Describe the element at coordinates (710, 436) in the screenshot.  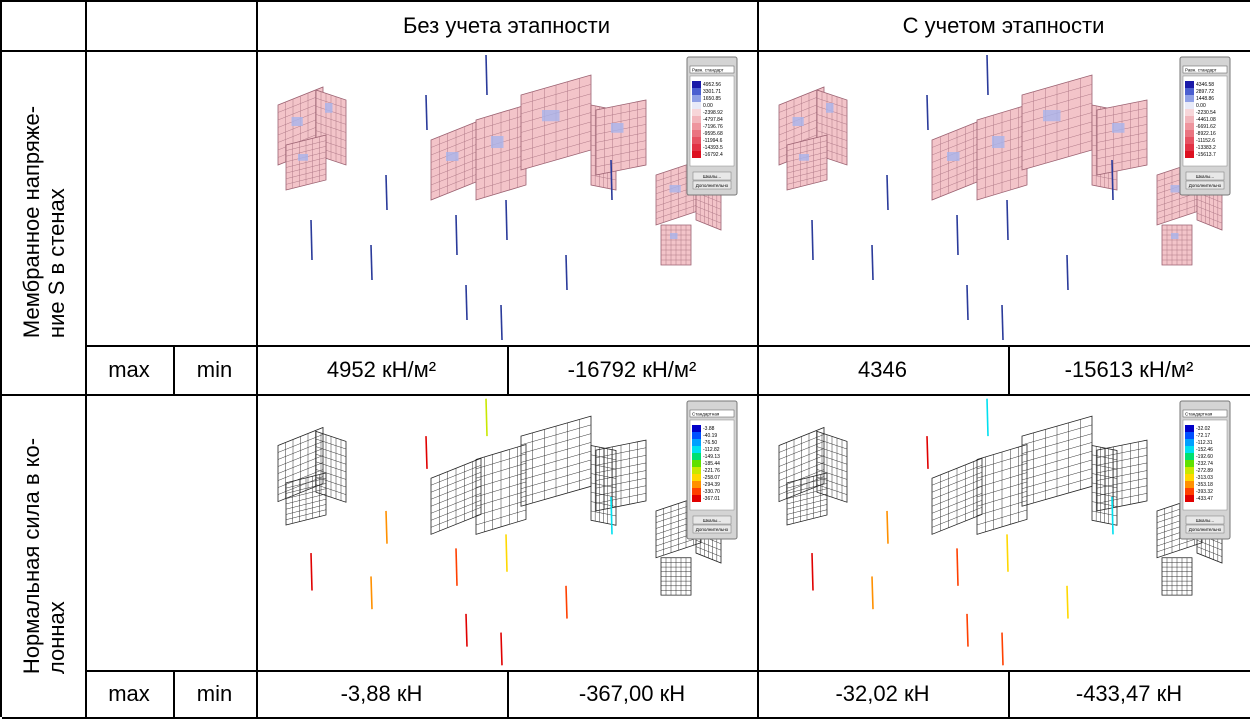
I see `legend-value: -40.19` at that location.